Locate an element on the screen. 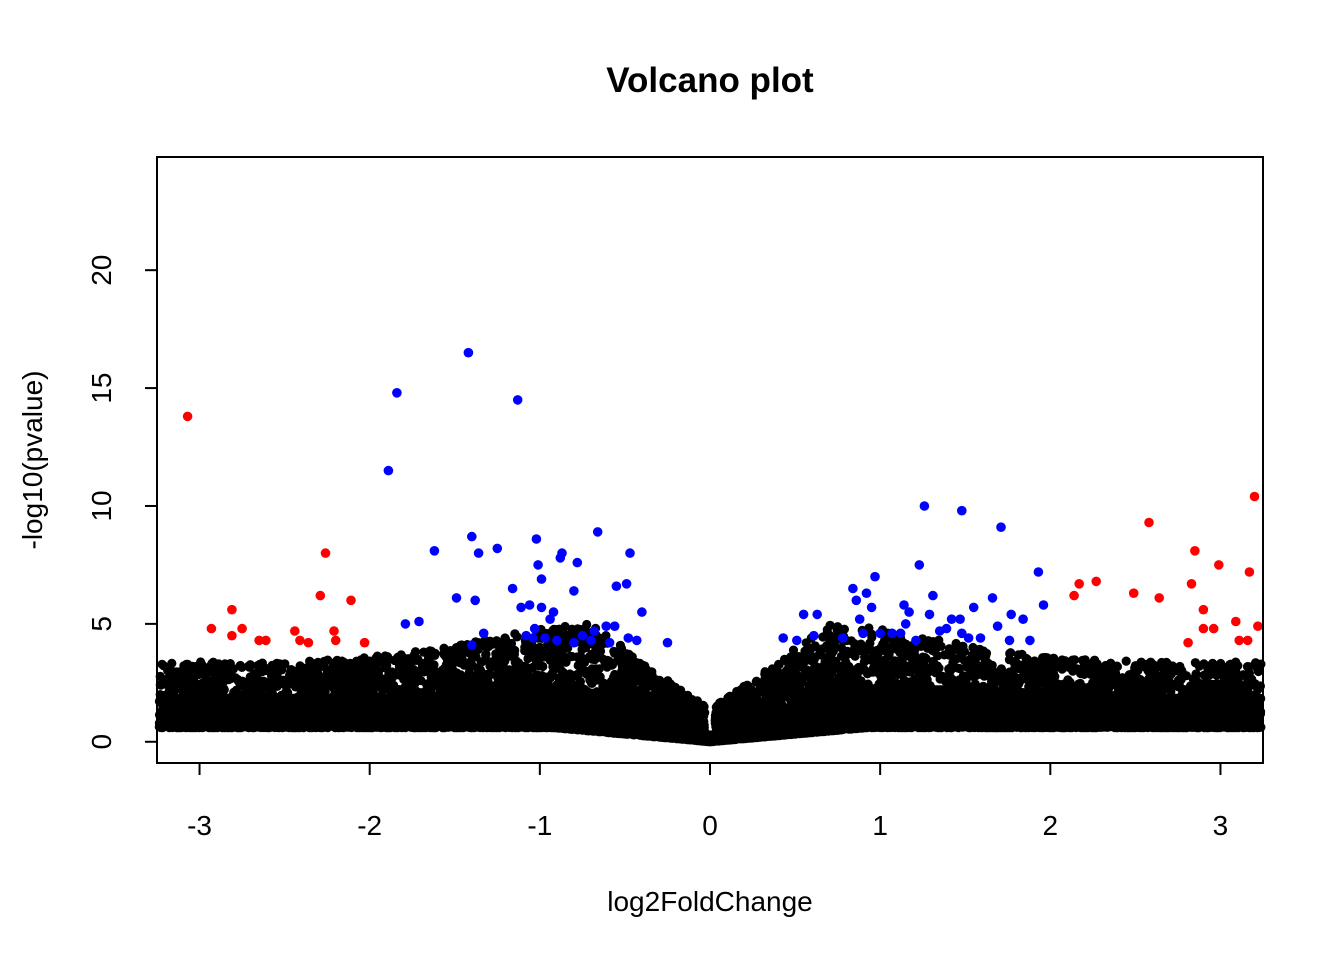 This screenshot has height=960, width=1344. x-tick-label: -2 is located at coordinates (369, 825).